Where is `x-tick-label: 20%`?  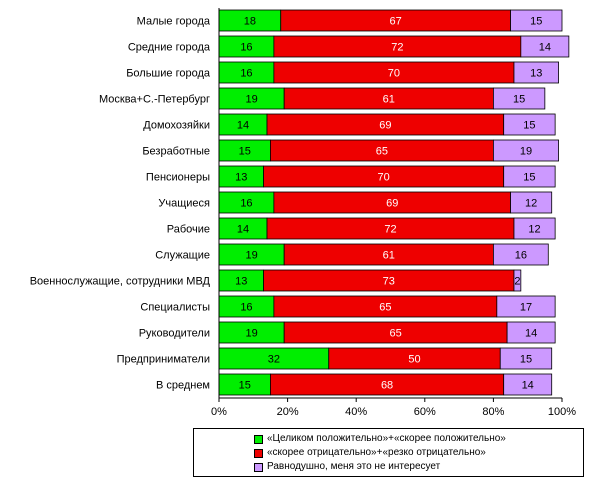 x-tick-label: 20% is located at coordinates (288, 412).